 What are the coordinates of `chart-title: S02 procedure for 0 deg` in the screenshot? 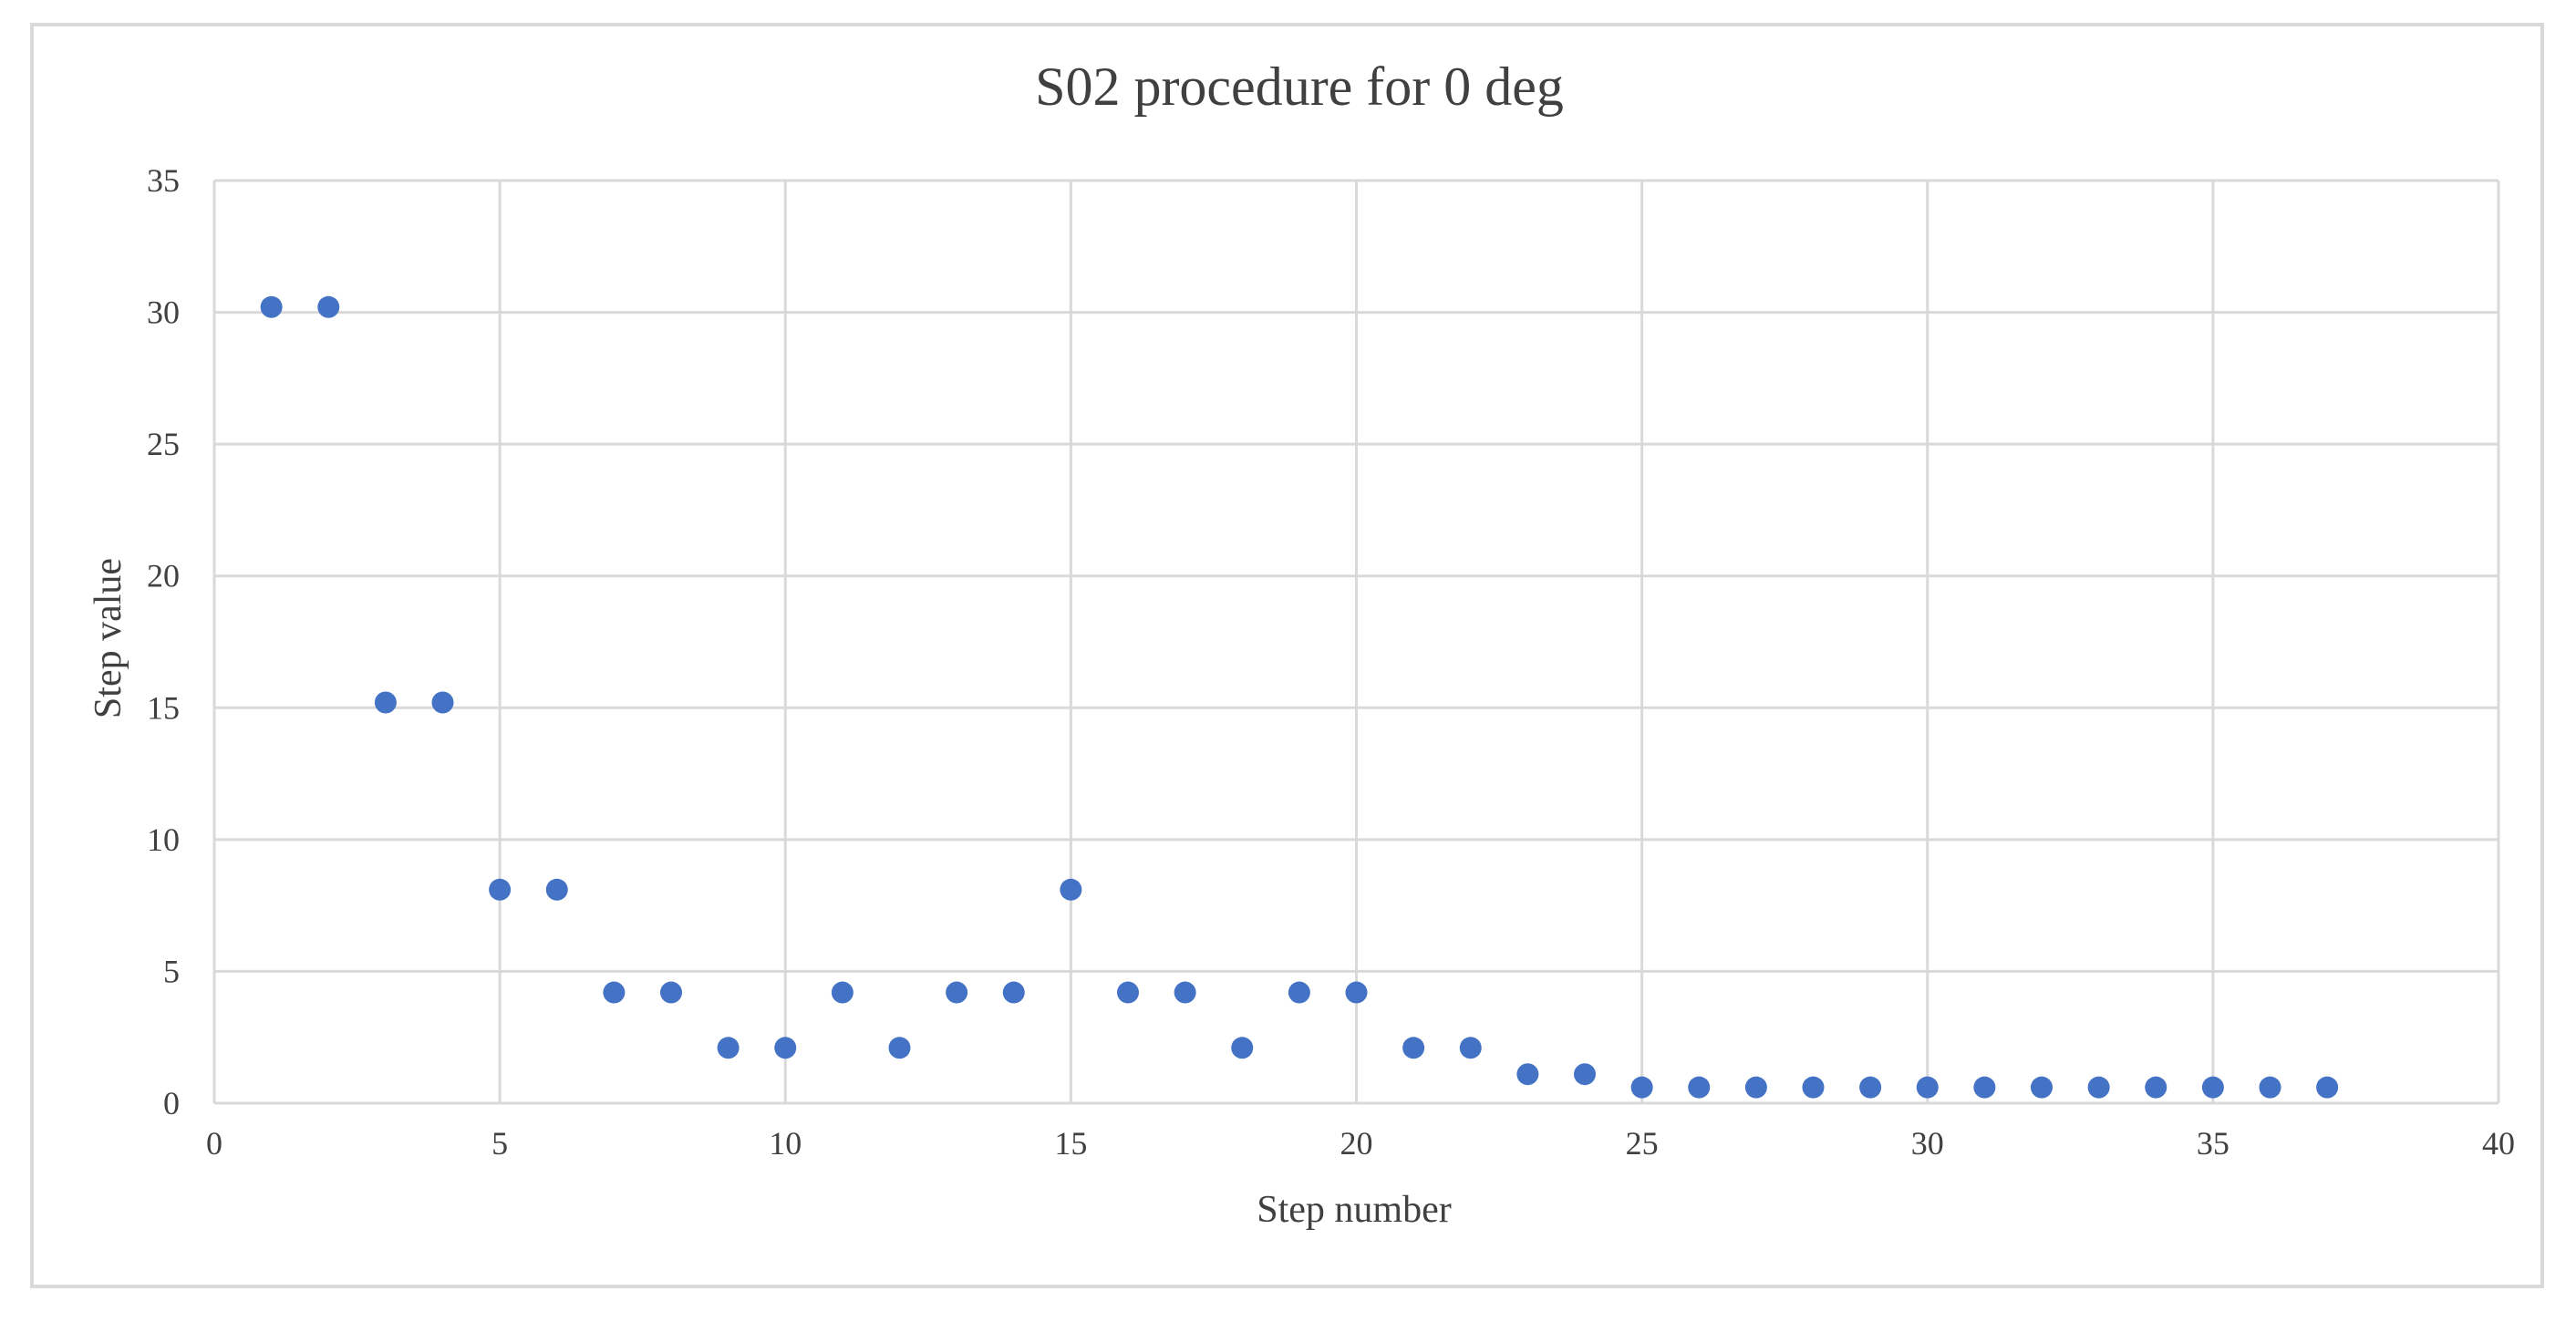 It's located at (1299, 87).